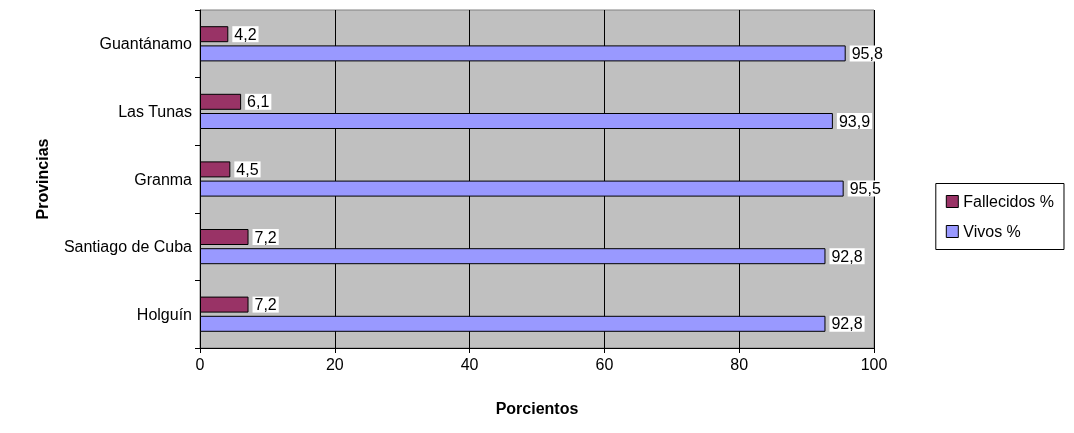 Image resolution: width=1074 pixels, height=433 pixels. I want to click on y-tick-label: Holguín, so click(164, 314).